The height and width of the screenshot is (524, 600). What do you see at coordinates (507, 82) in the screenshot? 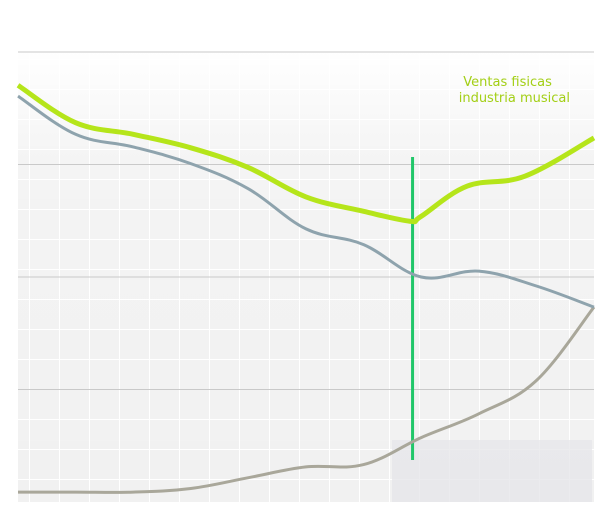
I see `annotation-line-1: Ventas fisicas` at bounding box center [507, 82].